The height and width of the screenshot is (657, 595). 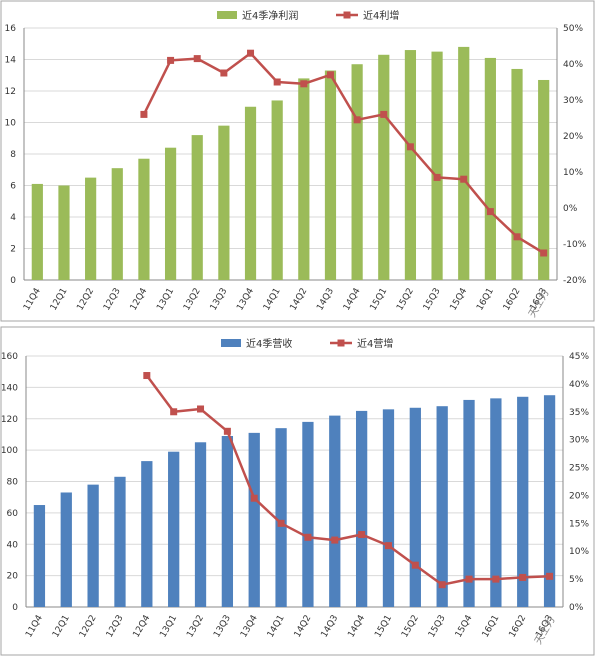 I want to click on legend-label-bar: 近4季营收, so click(x=269, y=343).